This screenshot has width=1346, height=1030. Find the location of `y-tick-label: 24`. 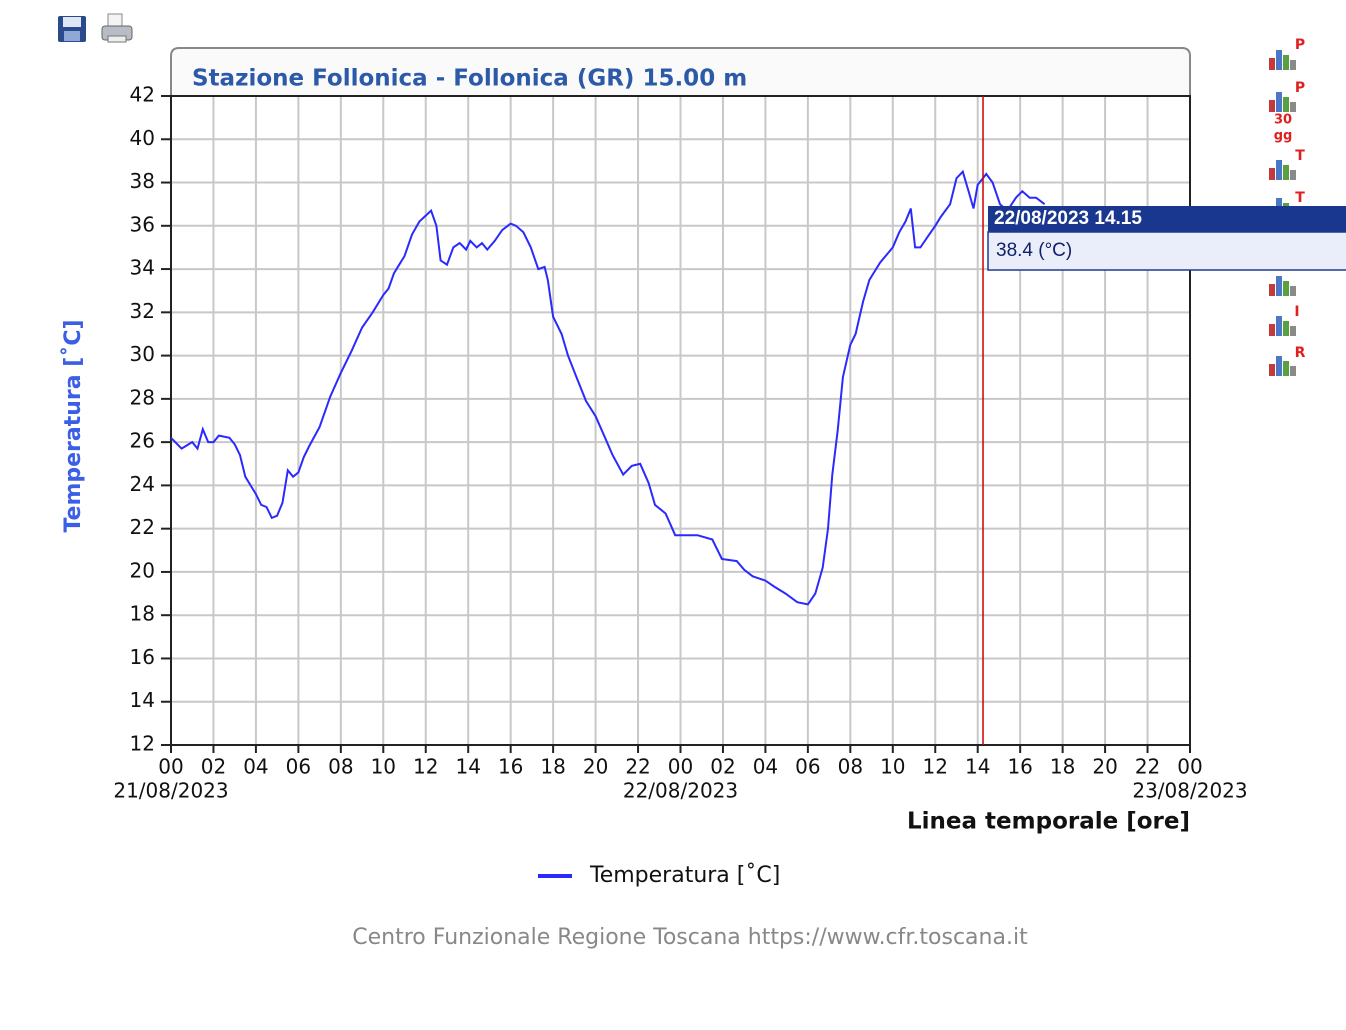

y-tick-label: 24 is located at coordinates (142, 484).